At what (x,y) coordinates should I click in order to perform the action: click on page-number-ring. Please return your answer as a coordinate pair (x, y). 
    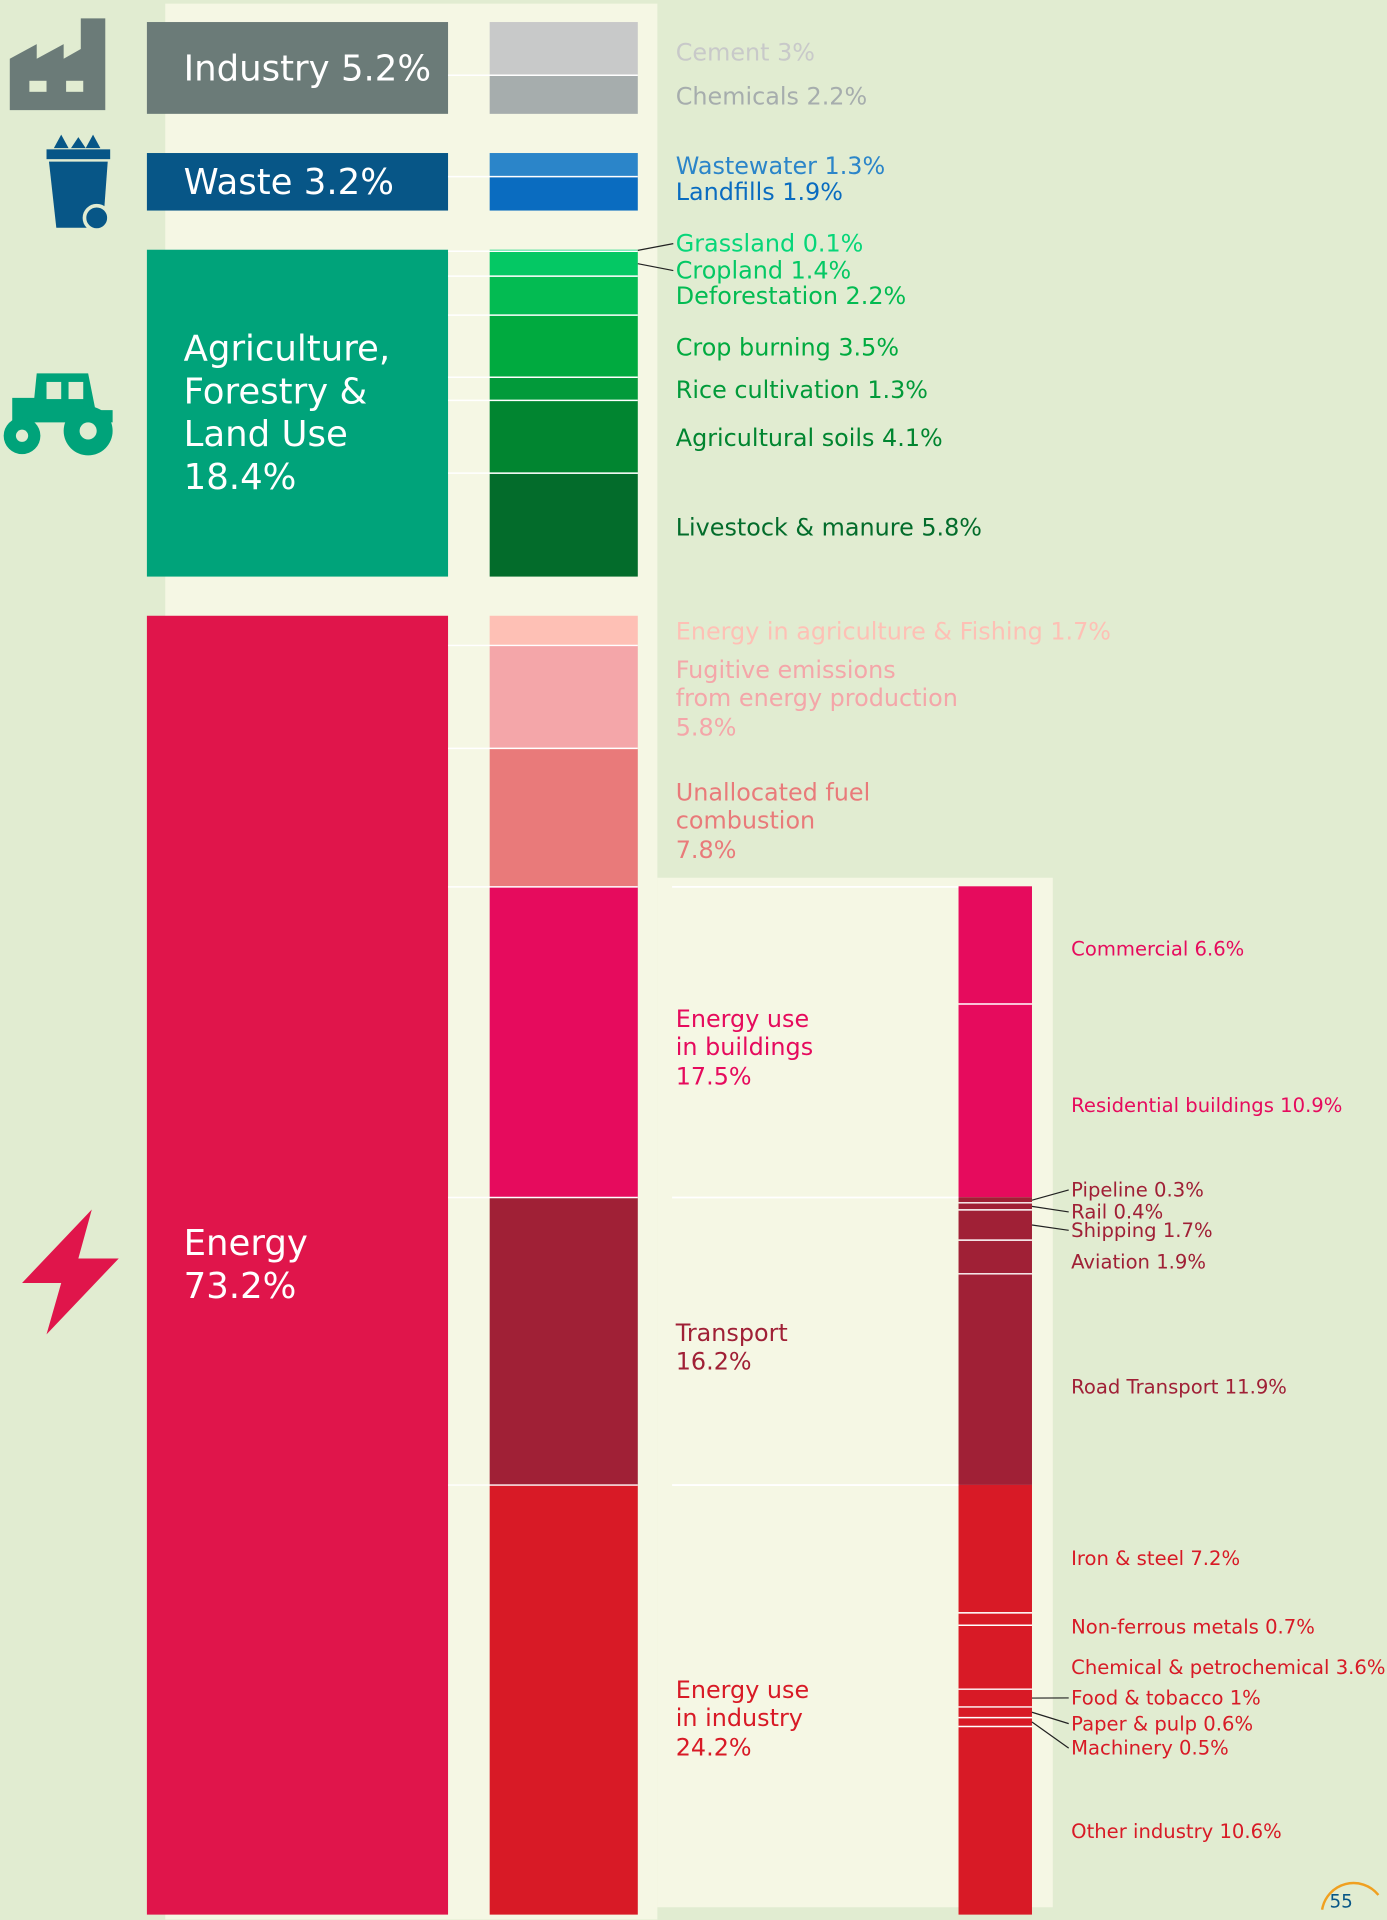
    Looking at the image, I should click on (1350, 1896).